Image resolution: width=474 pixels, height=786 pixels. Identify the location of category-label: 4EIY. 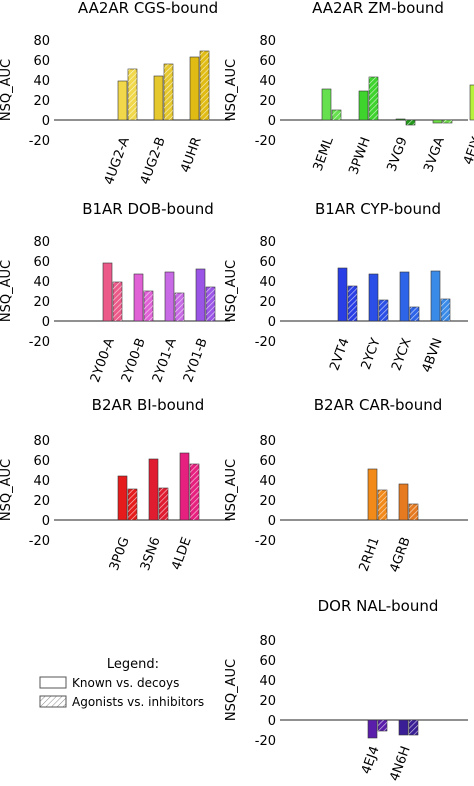
(467, 151).